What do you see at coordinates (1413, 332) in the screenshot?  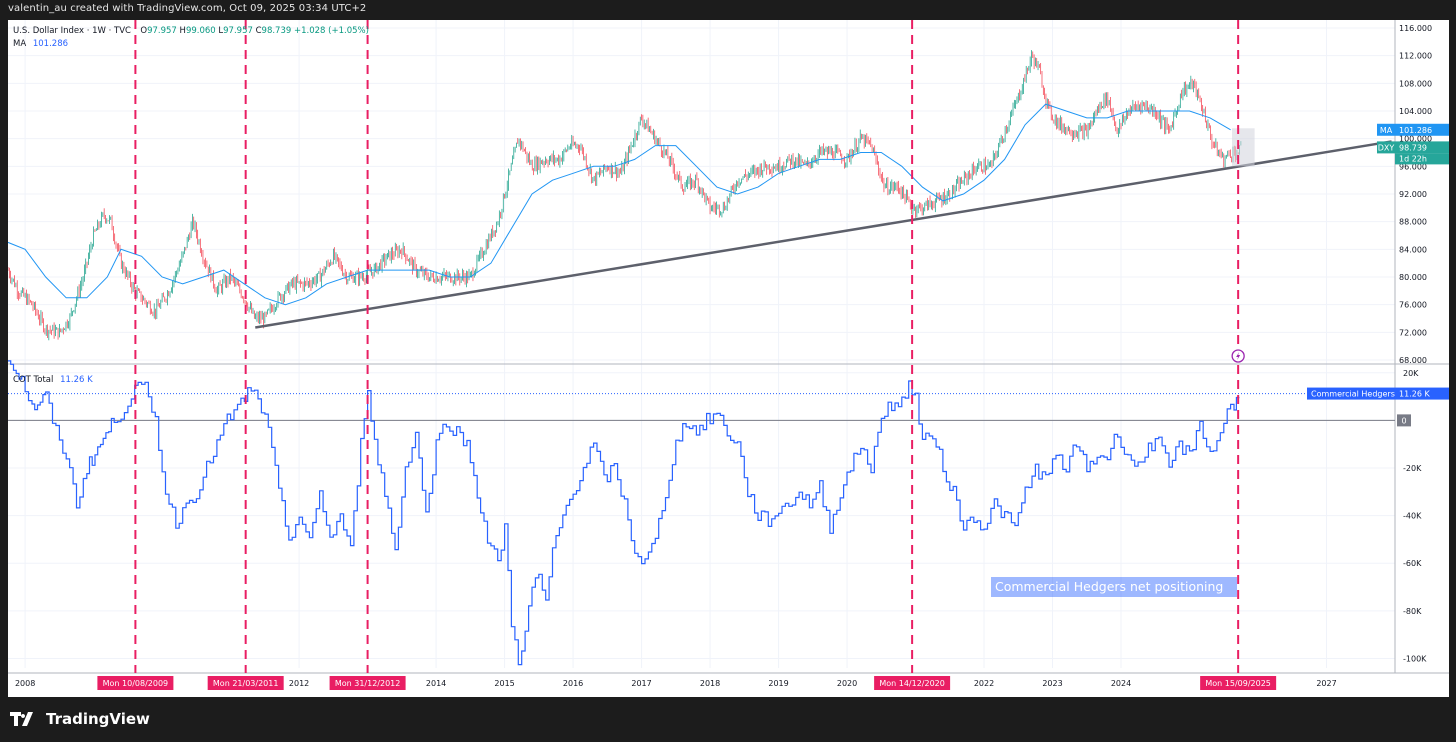 I see `price-tick-label: 72.000` at bounding box center [1413, 332].